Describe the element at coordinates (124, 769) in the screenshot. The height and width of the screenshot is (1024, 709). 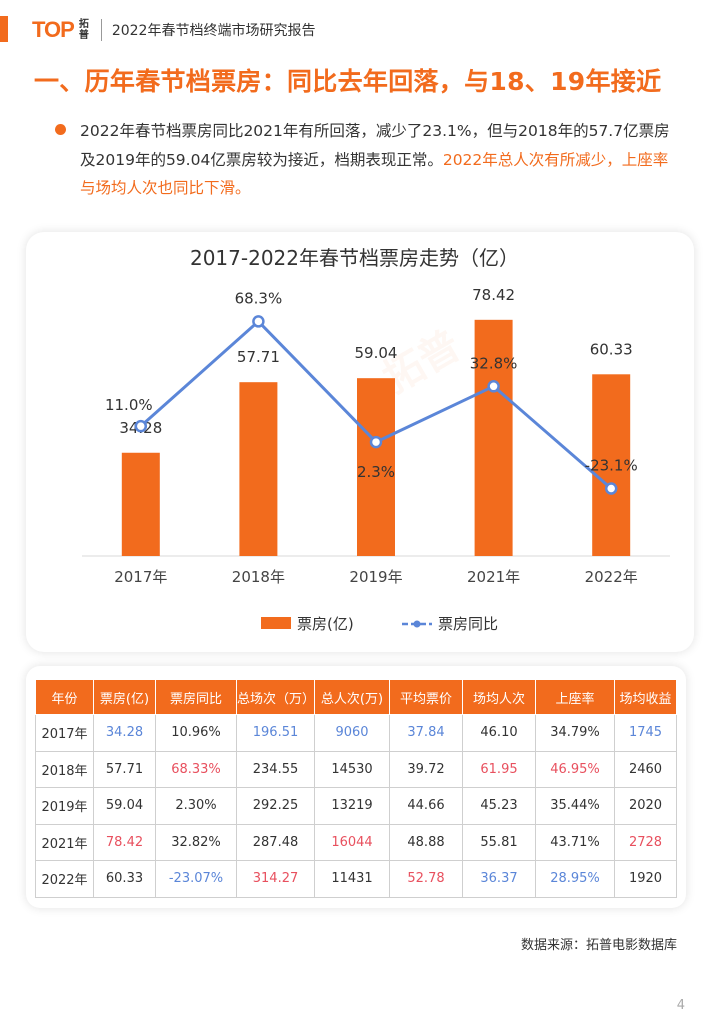
I see `table-cell: 57.71` at that location.